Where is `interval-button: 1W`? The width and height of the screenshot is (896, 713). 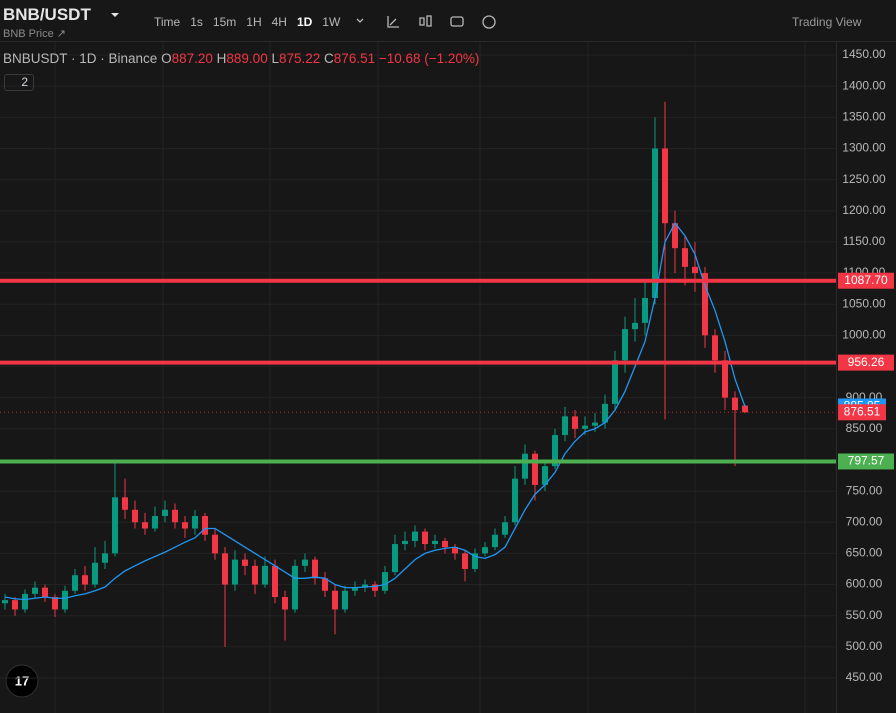
interval-button: 1W is located at coordinates (331, 22).